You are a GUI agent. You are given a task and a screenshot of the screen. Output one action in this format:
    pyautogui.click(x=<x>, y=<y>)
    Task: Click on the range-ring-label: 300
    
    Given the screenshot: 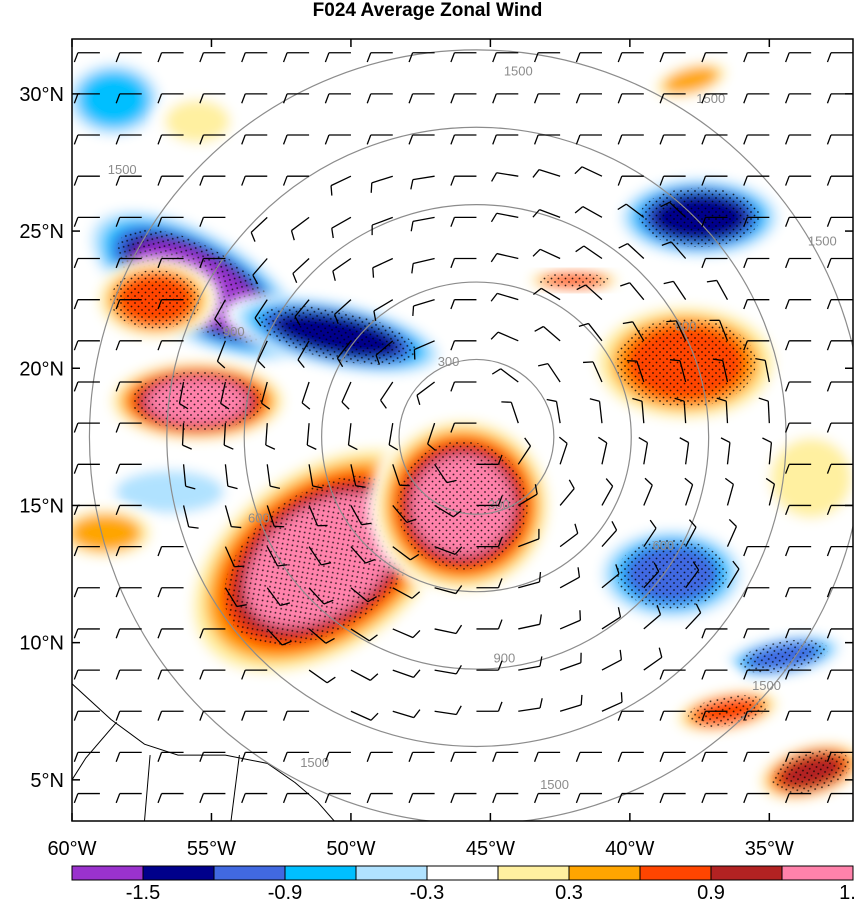 What is the action you would take?
    pyautogui.click(x=449, y=361)
    